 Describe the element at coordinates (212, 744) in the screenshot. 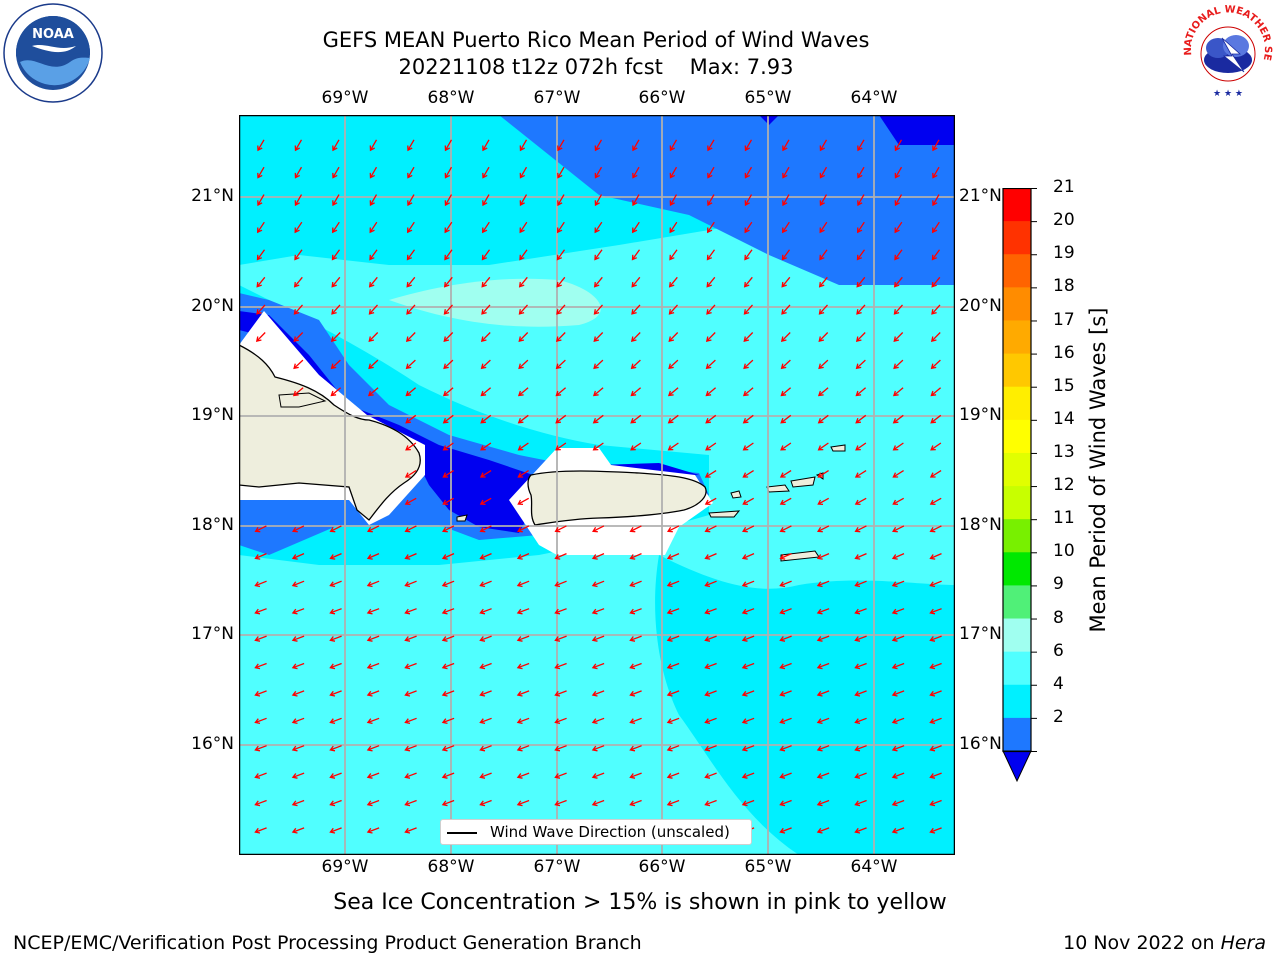

I see `lat-tick-left: 16°N` at that location.